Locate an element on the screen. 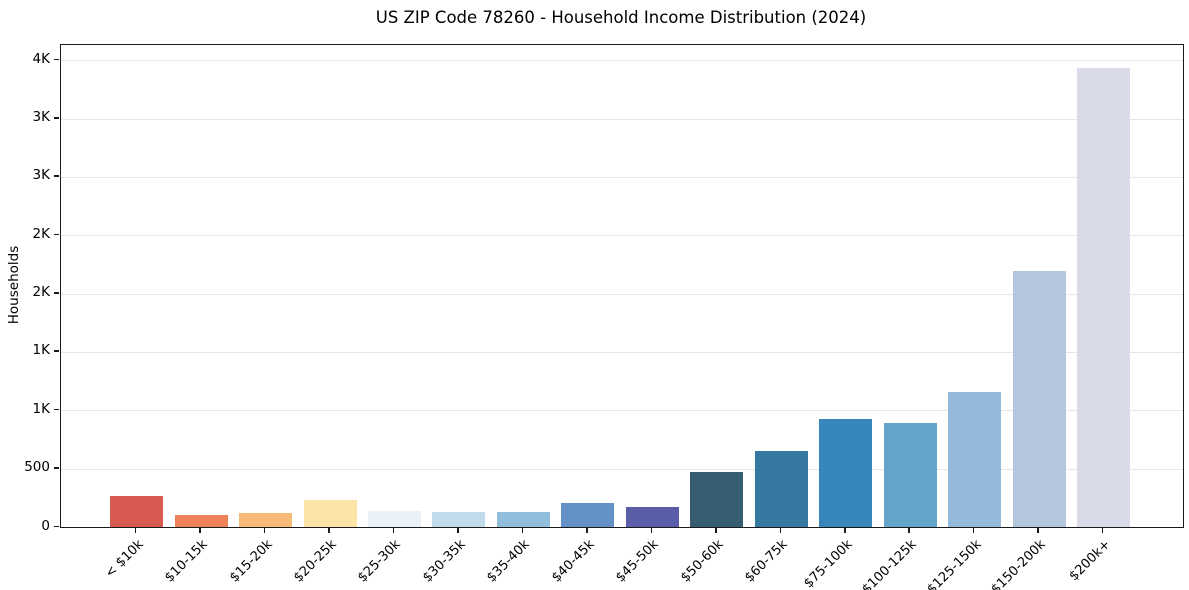 Image resolution: width=1189 pixels, height=590 pixels. x-tick-label: $200k+ is located at coordinates (1090, 561).